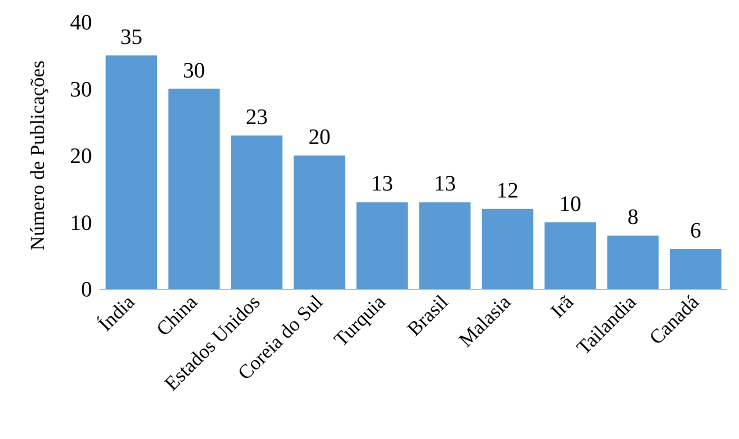 The height and width of the screenshot is (439, 739). I want to click on y-tick-label: 0, so click(86, 289).